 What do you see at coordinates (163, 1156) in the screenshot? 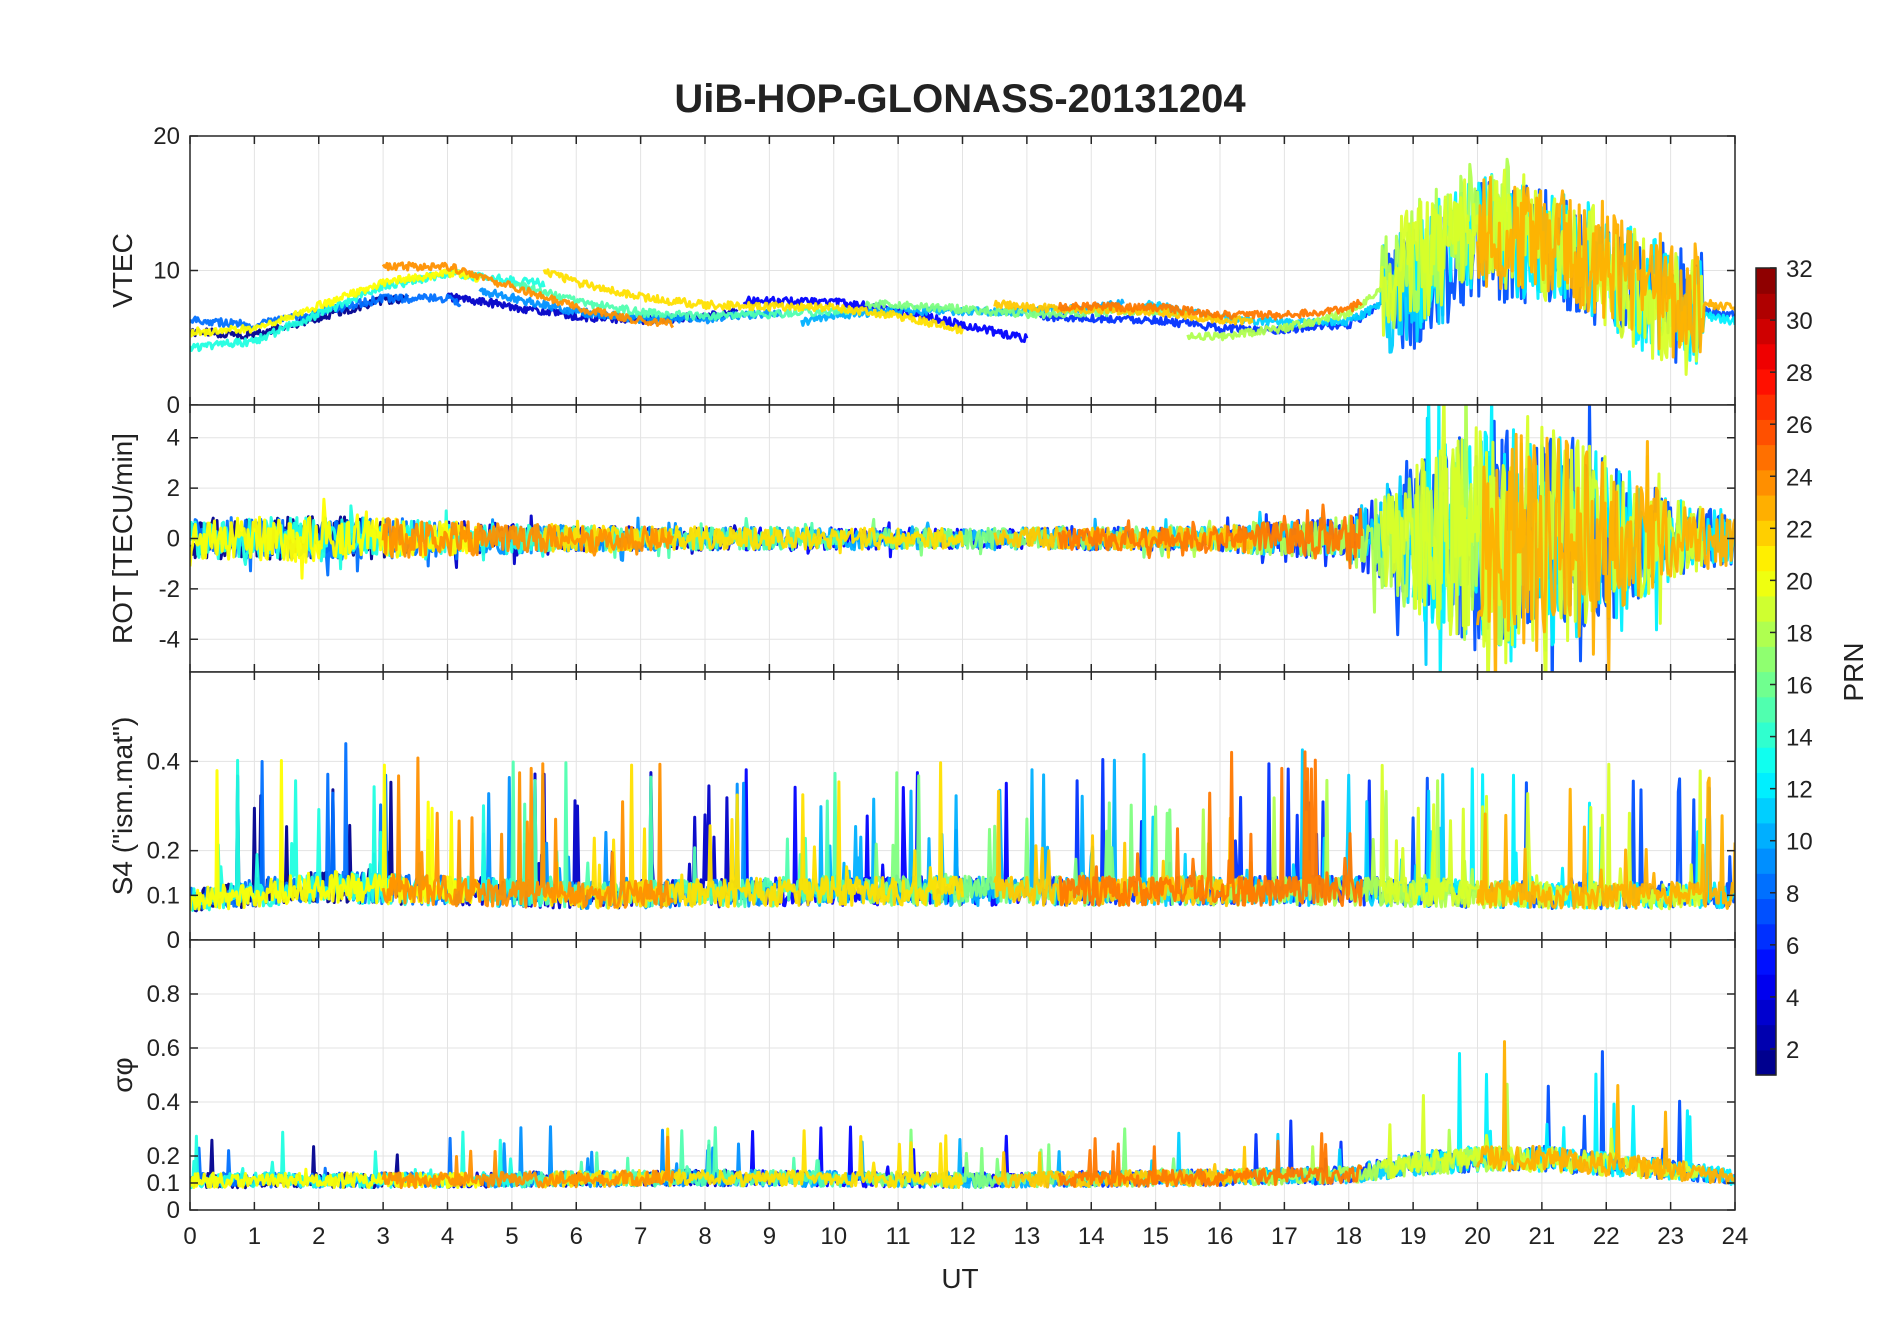
I see `y-tick-label: 0.2` at bounding box center [163, 1156].